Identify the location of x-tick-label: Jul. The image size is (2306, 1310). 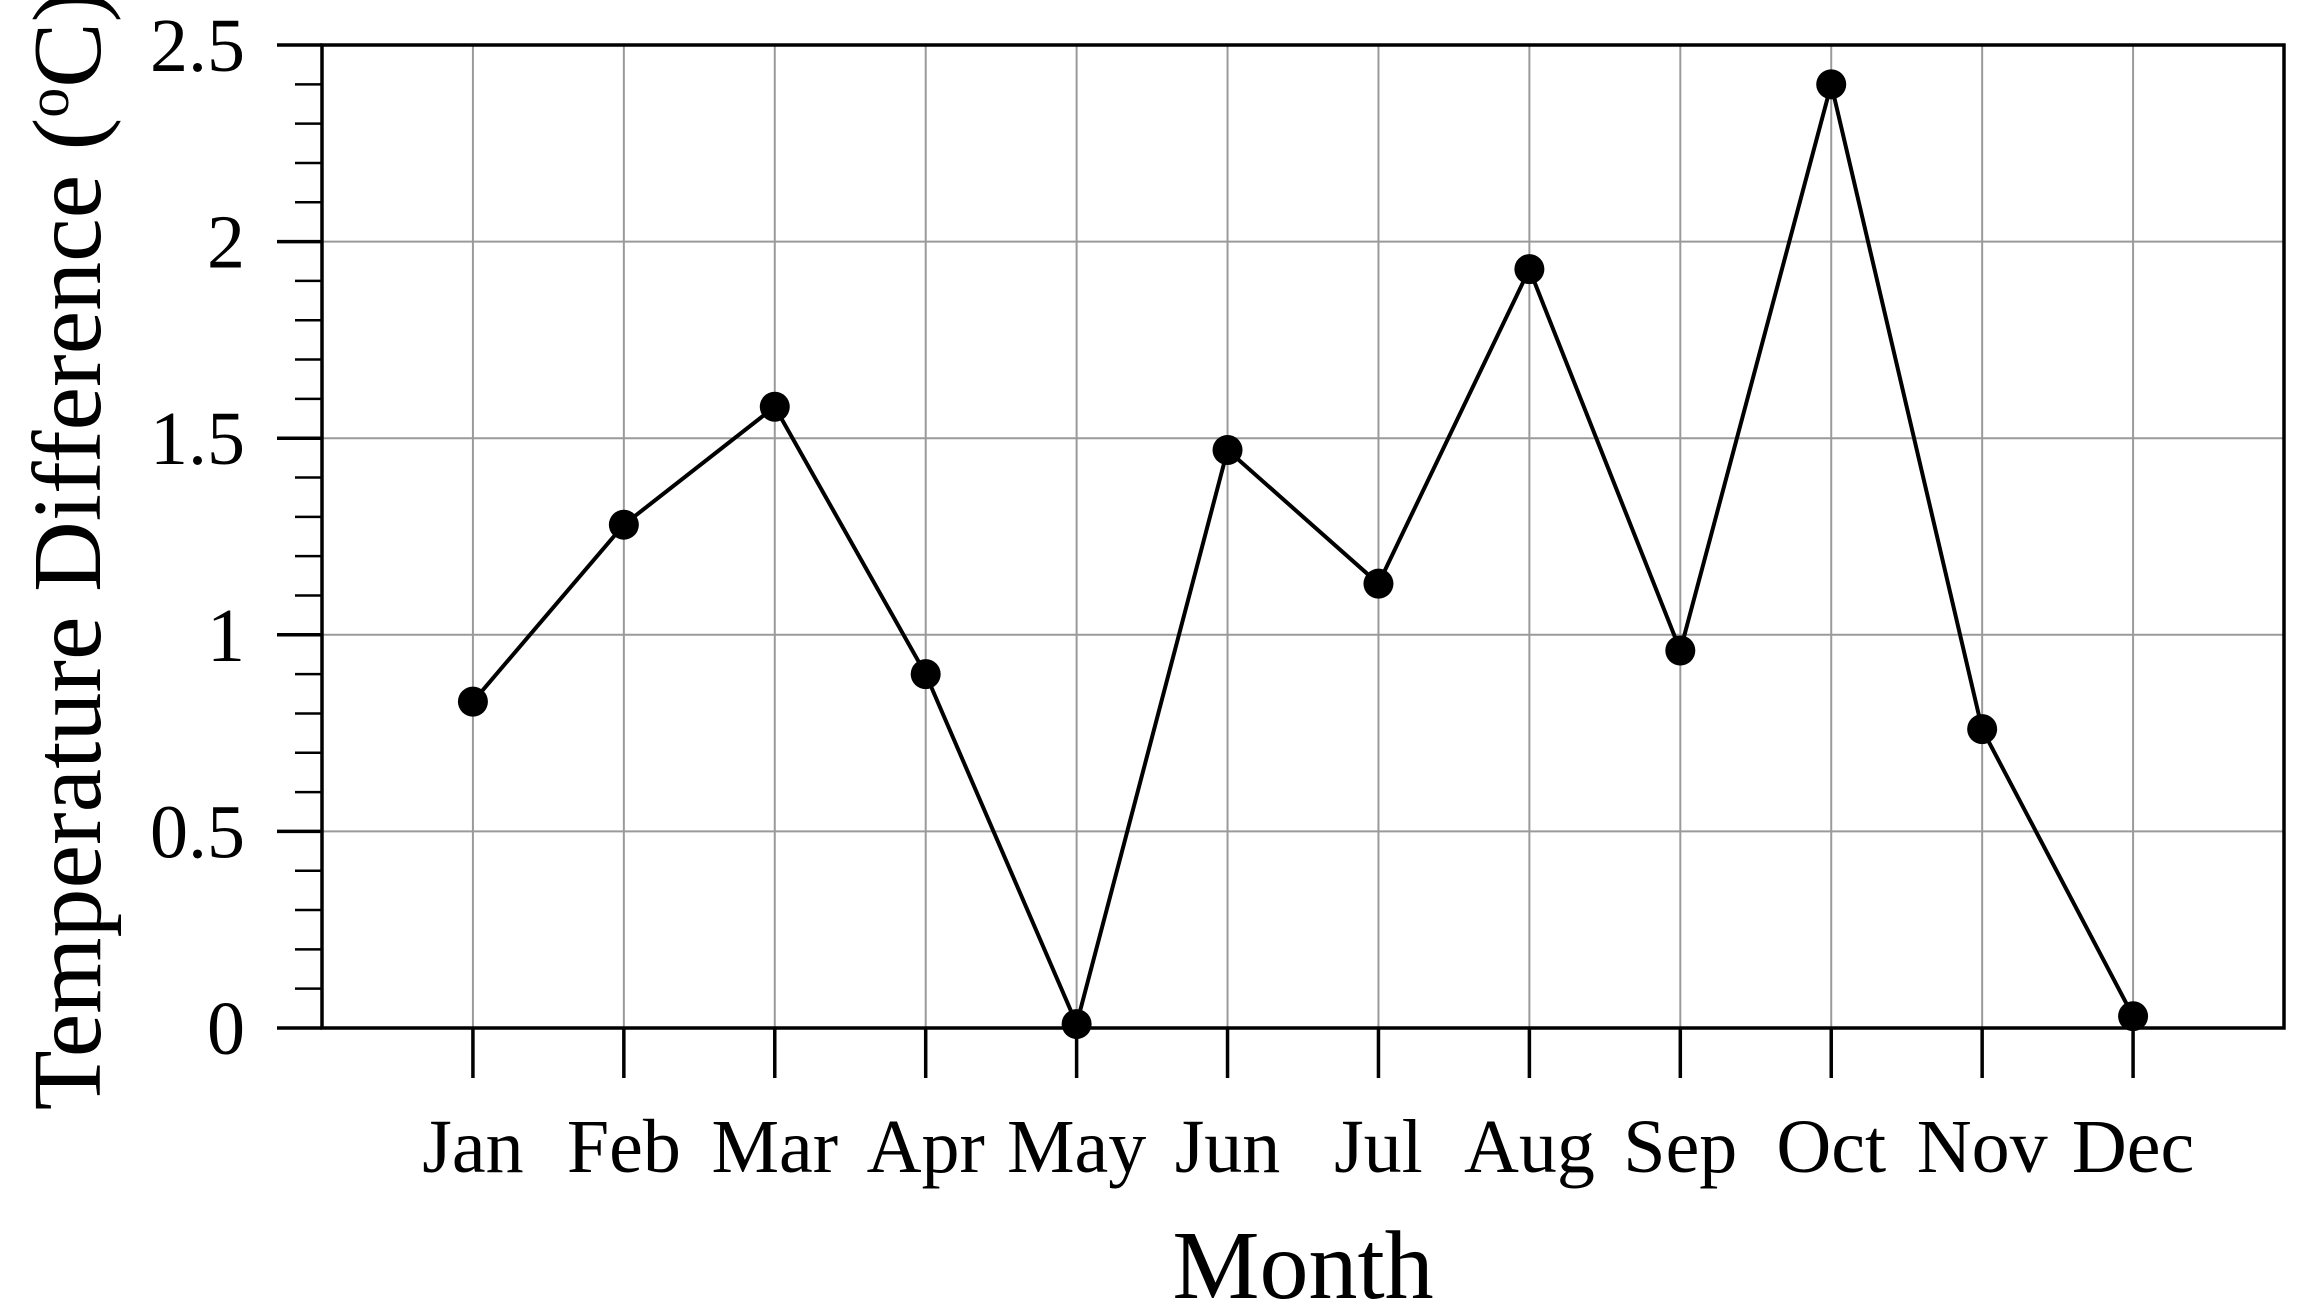
(1378, 1147).